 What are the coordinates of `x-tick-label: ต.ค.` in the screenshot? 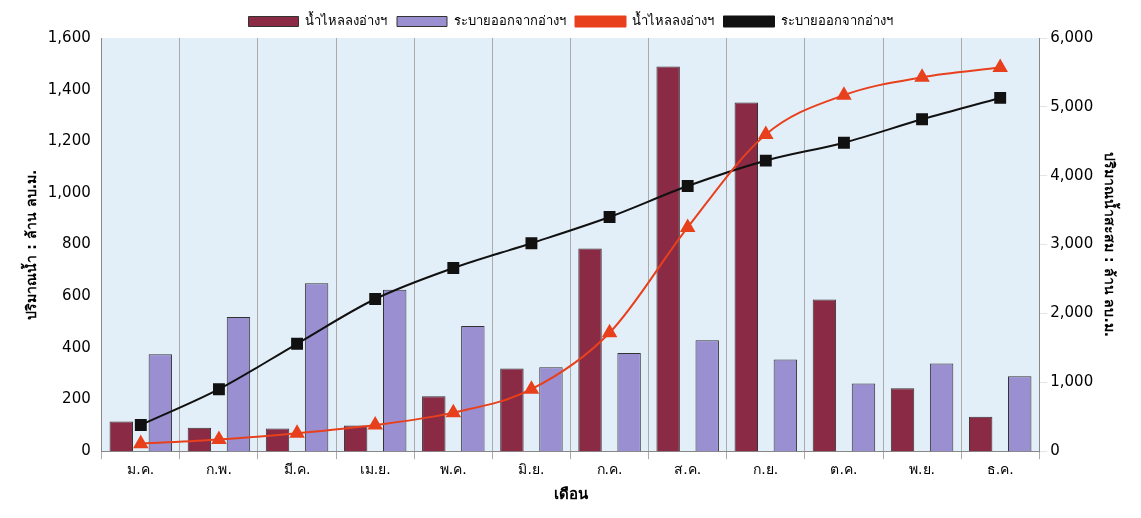 It's located at (844, 469).